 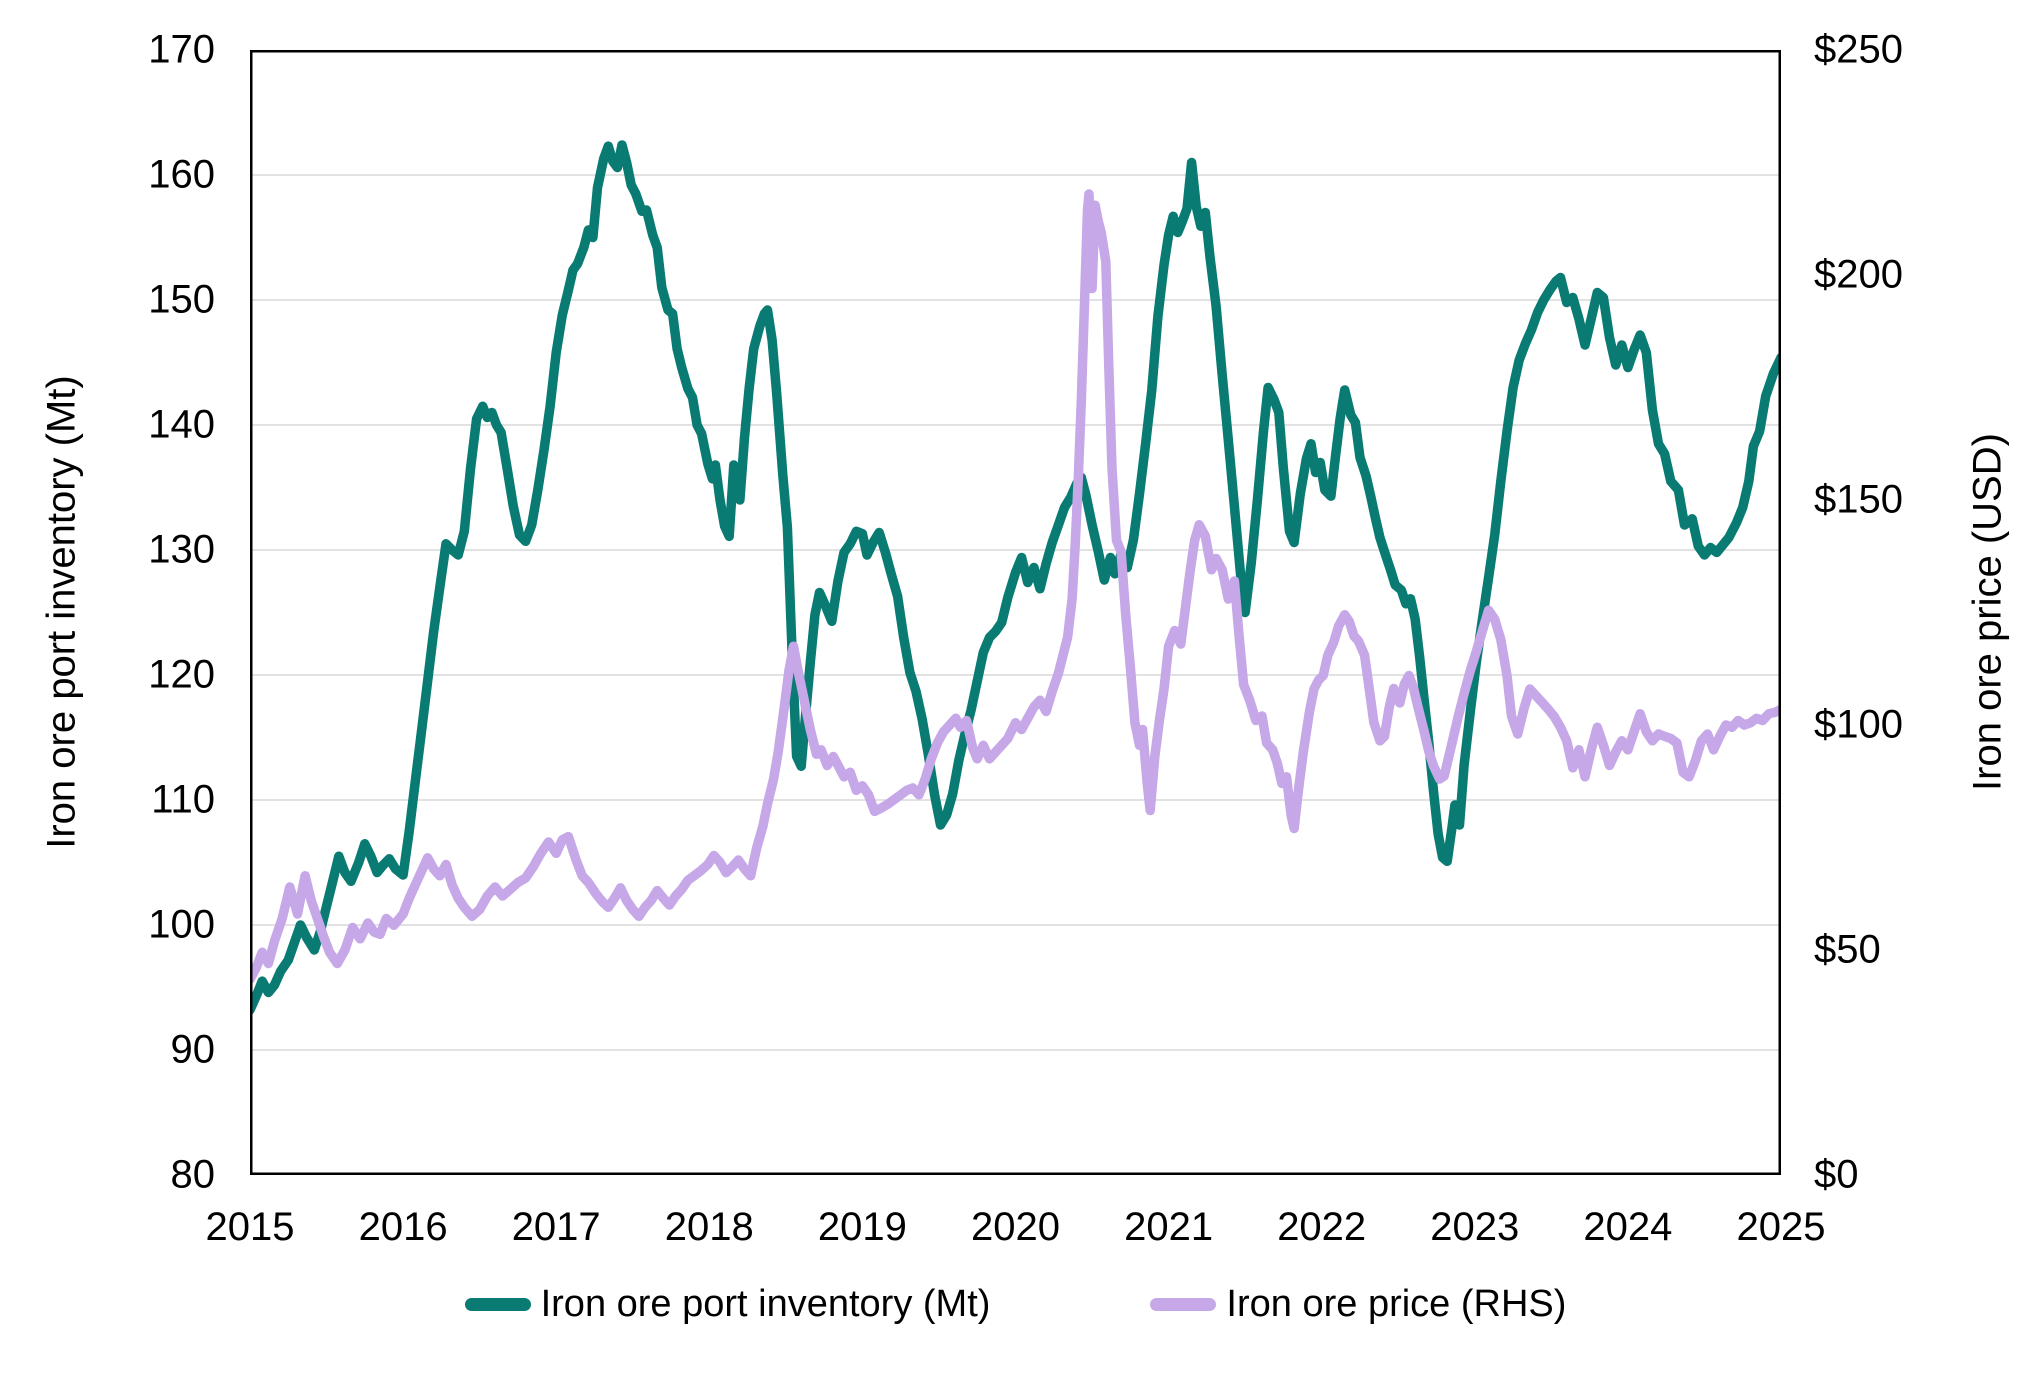 I want to click on right-axis-title: Iron ore price (USD), so click(x=1987, y=612).